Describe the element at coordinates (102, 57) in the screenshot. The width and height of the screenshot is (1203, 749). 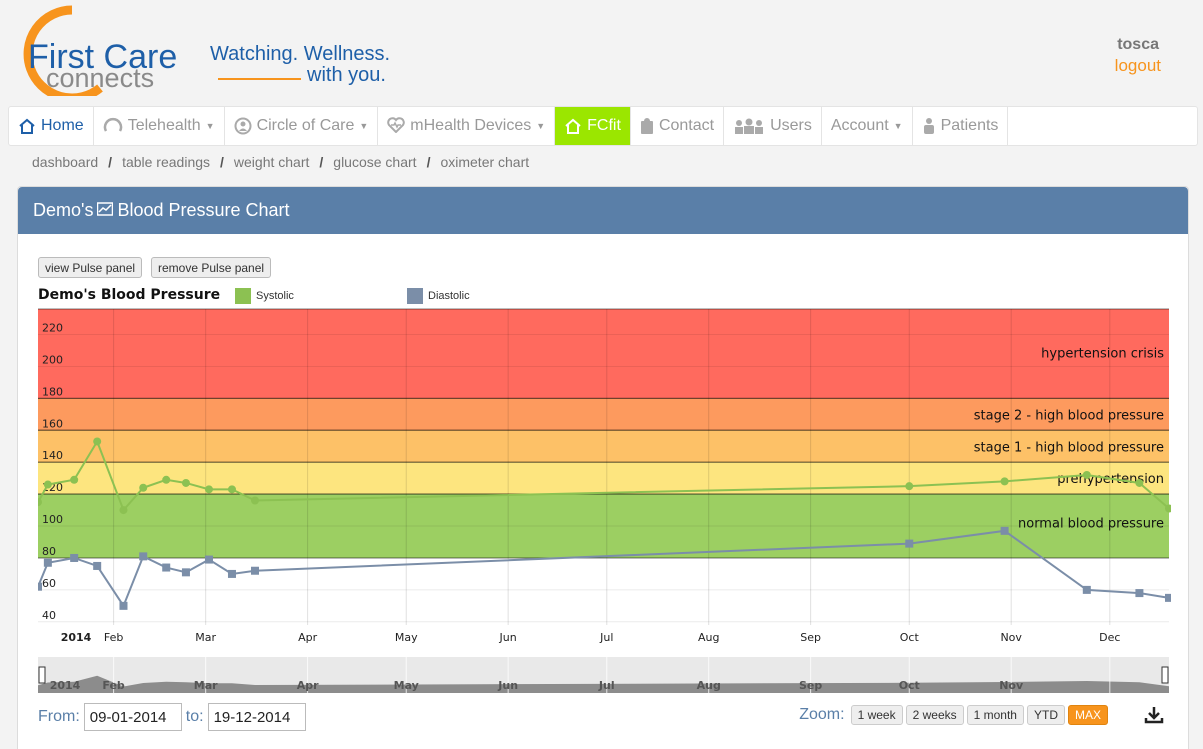
I see `logo-word1: First Care` at that location.